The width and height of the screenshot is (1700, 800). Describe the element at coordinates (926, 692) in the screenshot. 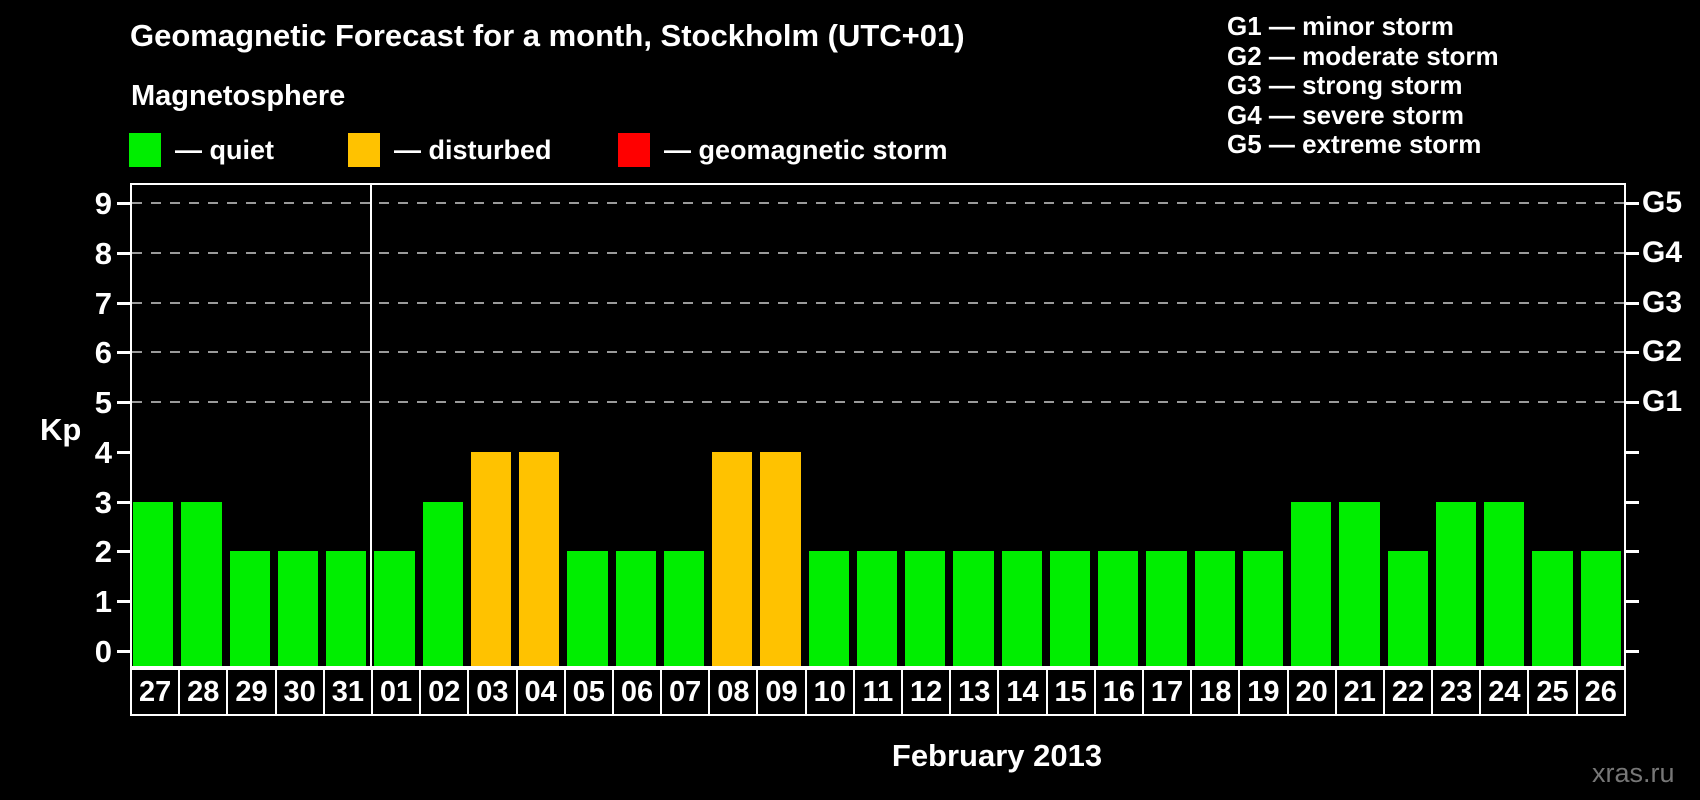

I see `day-cell-12: 12` at that location.